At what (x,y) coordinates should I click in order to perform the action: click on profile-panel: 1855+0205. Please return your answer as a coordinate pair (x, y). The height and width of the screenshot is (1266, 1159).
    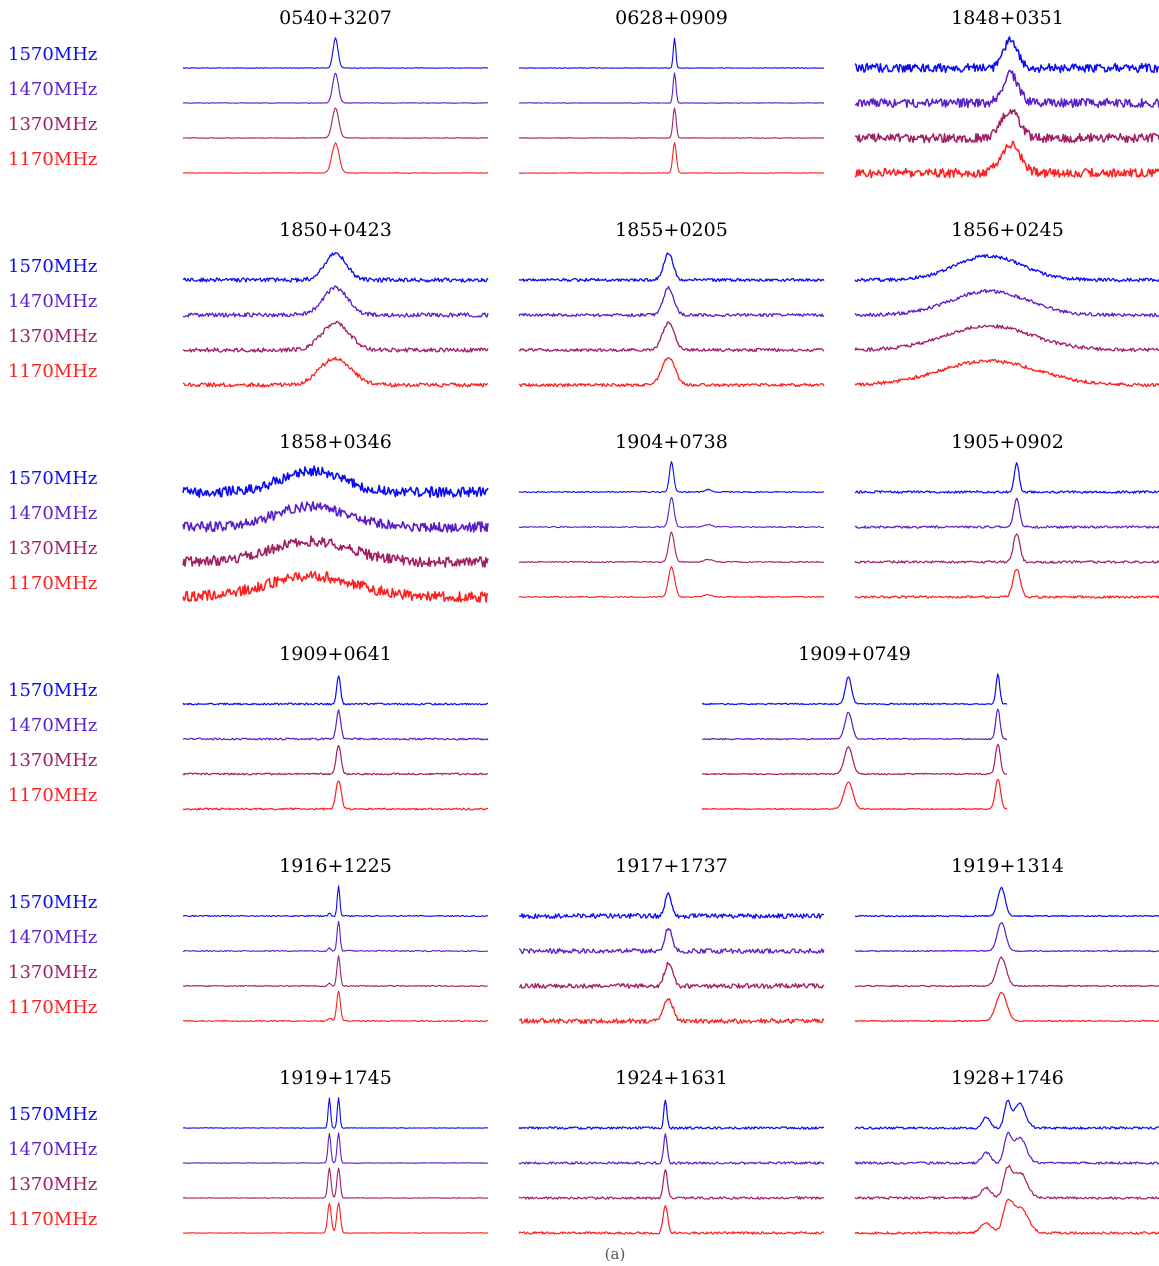
    Looking at the image, I should click on (671, 303).